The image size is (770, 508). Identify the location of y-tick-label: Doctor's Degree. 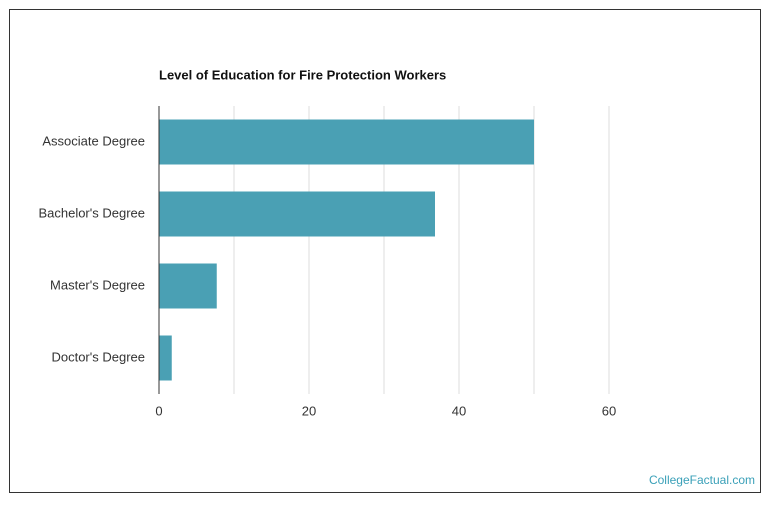
(98, 356).